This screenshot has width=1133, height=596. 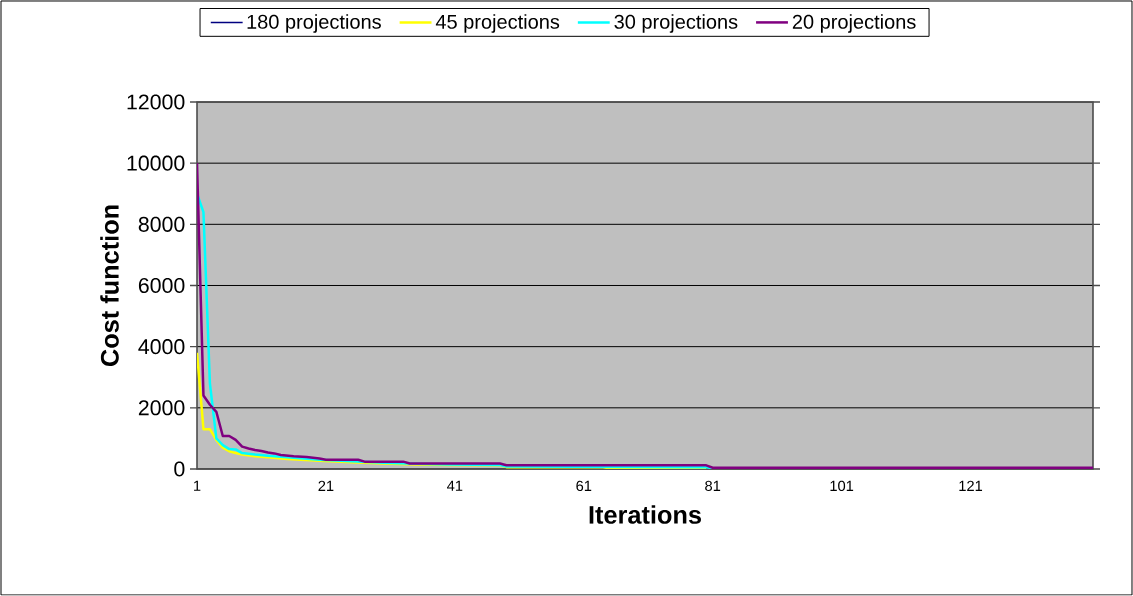 What do you see at coordinates (156, 163) in the screenshot?
I see `y-tick-label: 10000` at bounding box center [156, 163].